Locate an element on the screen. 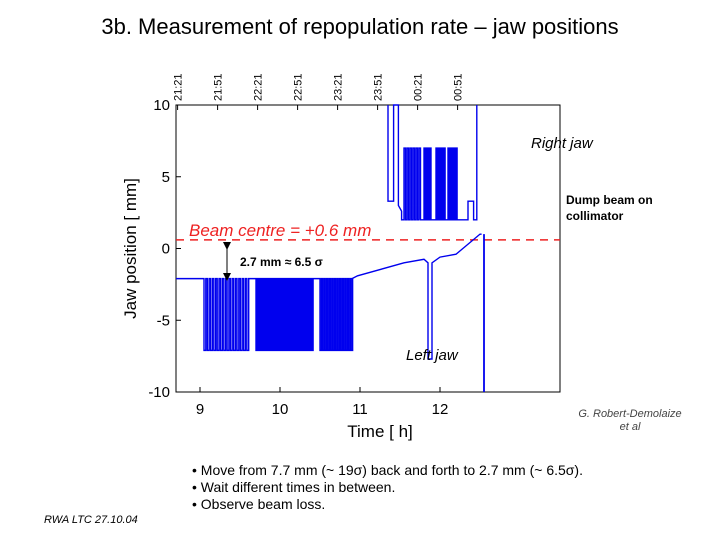 This screenshot has height=540, width=720. x-tick-label: 12 is located at coordinates (440, 409).